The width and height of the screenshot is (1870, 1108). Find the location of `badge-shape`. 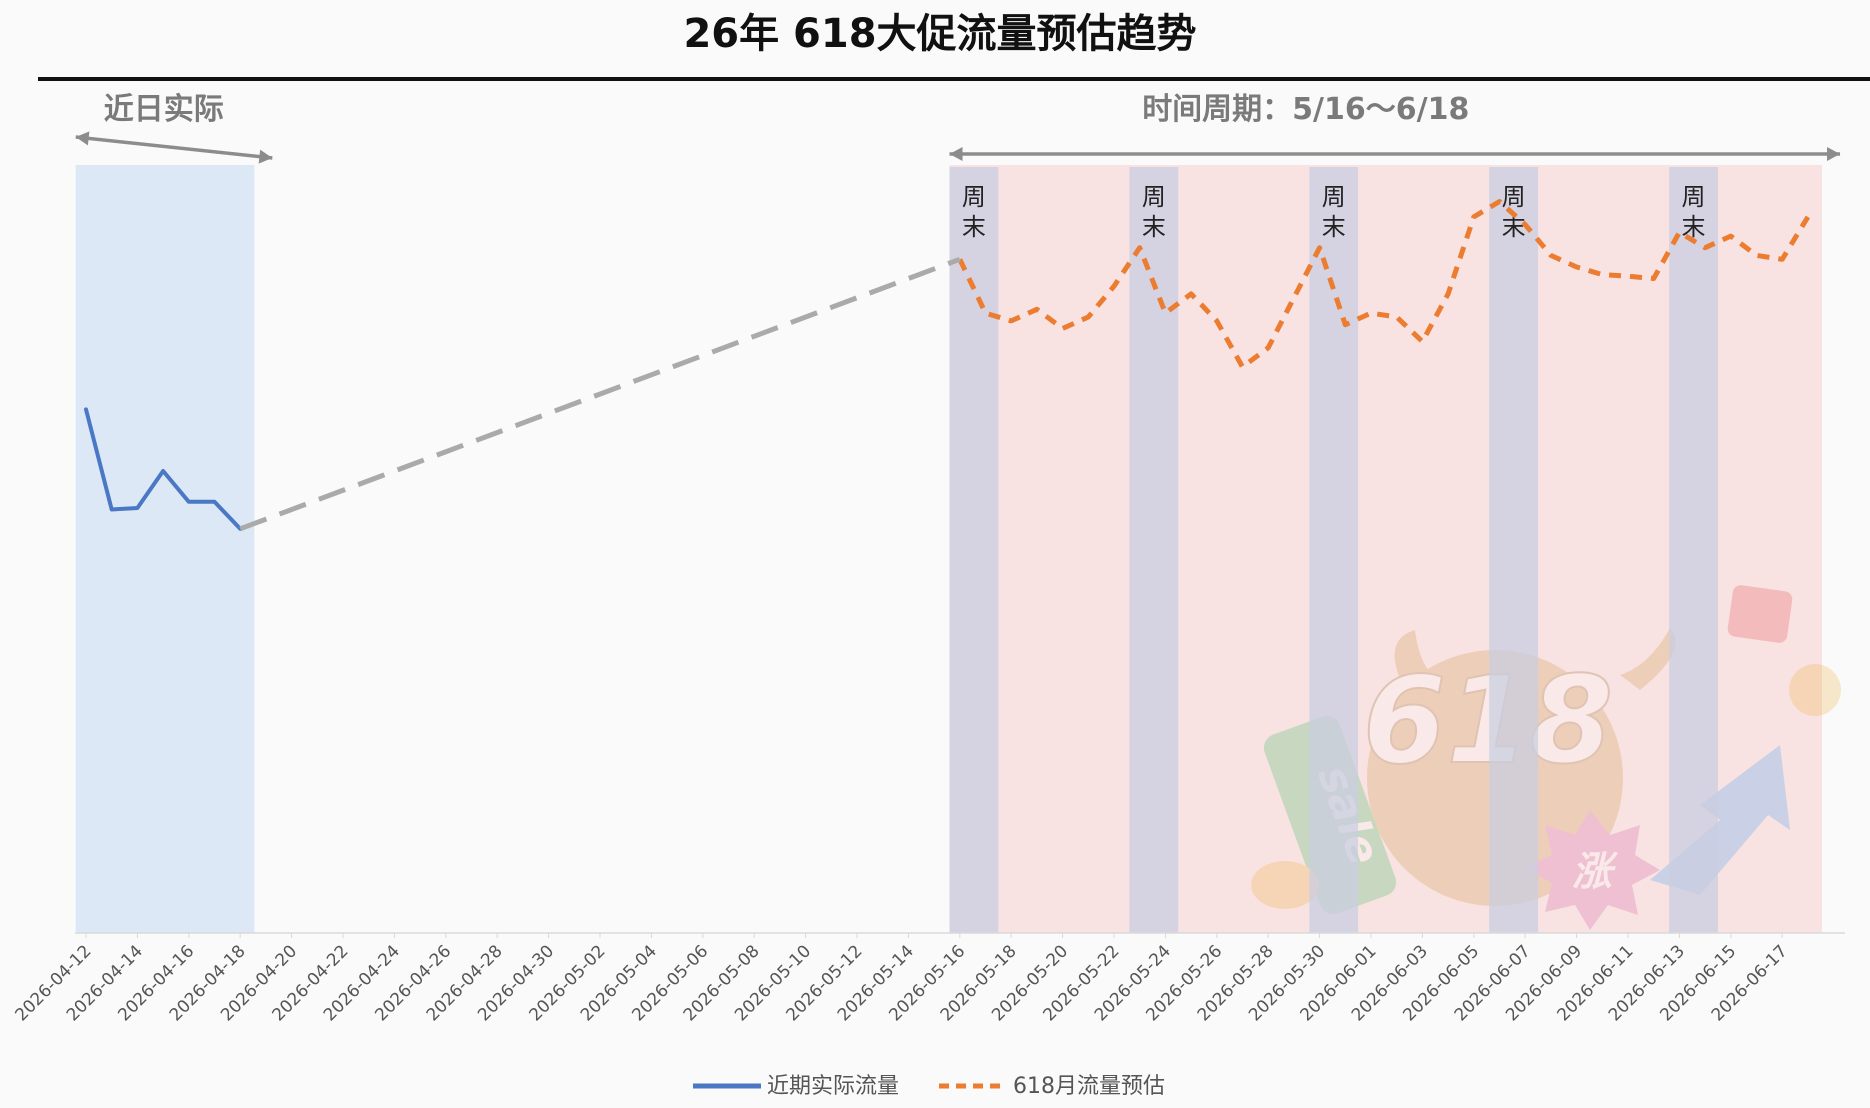

badge-shape is located at coordinates (1592, 870).